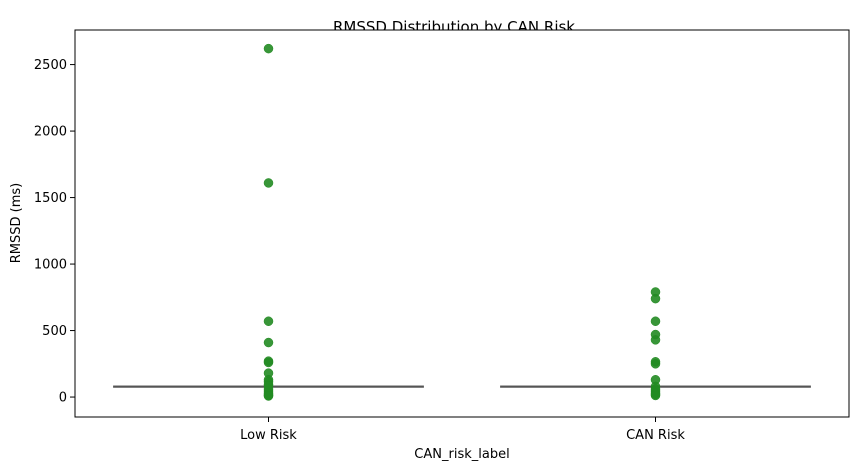  What do you see at coordinates (54, 232) in the screenshot?
I see `y-axis: 0 500 1000 1500 2000 2500` at bounding box center [54, 232].